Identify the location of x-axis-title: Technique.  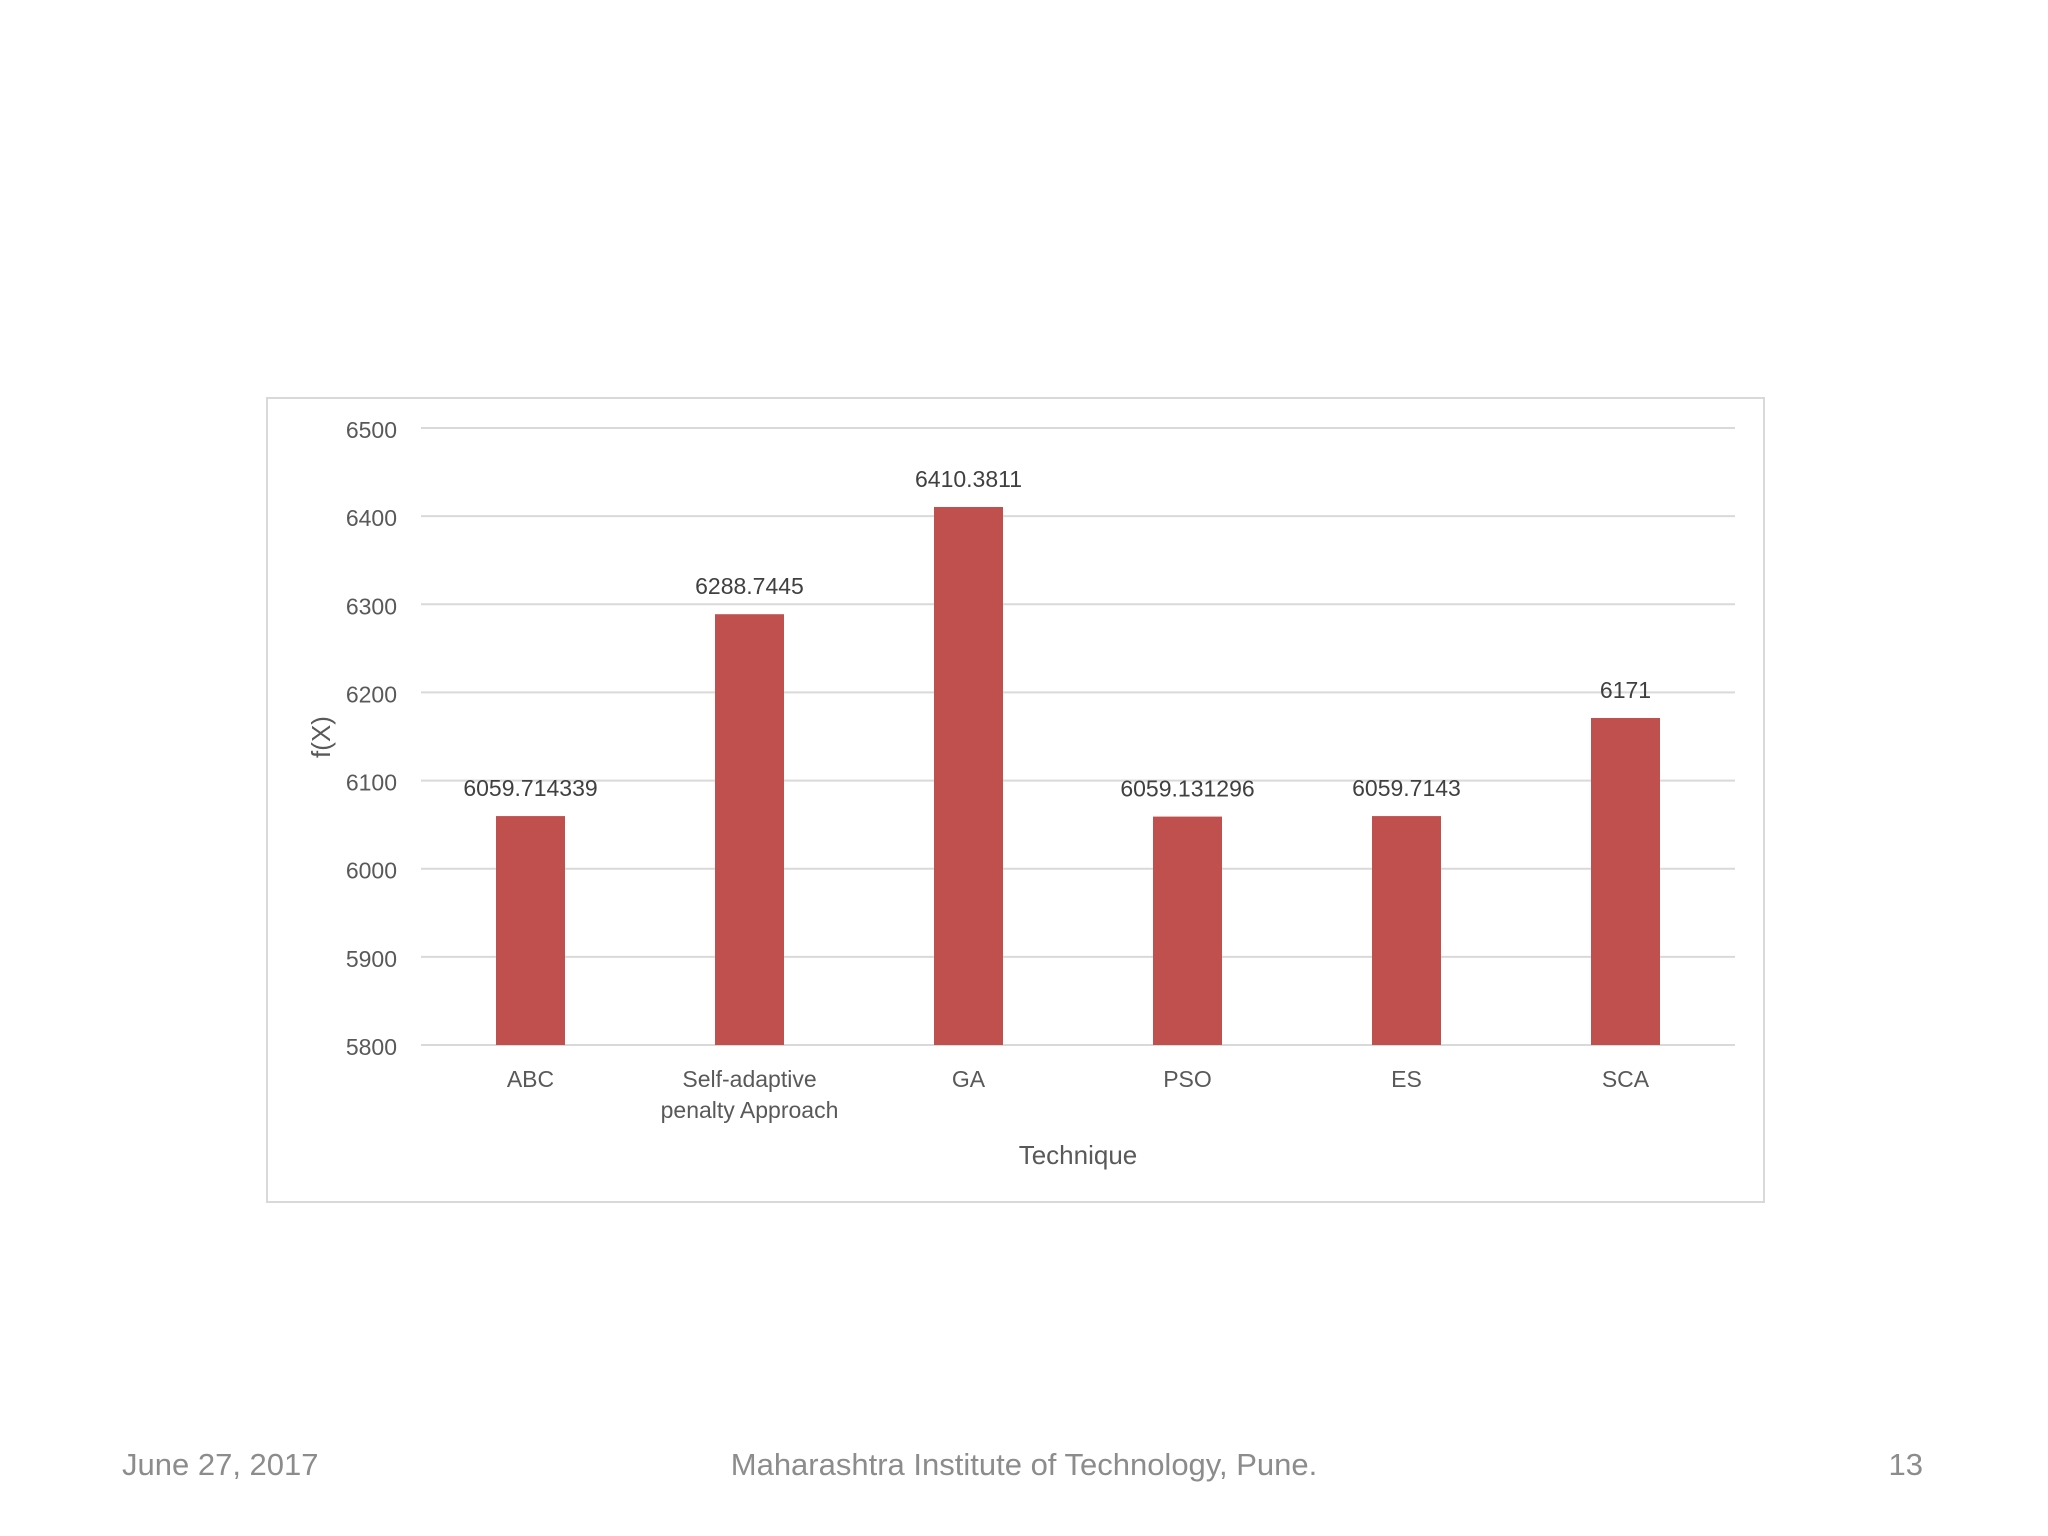
(1078, 1155).